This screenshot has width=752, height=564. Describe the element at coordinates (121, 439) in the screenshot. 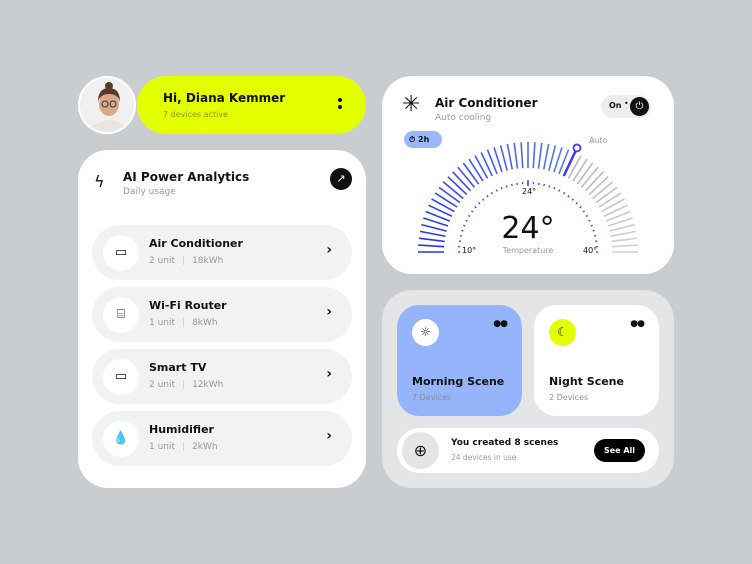

I see `humidifier-icon: 💧` at that location.